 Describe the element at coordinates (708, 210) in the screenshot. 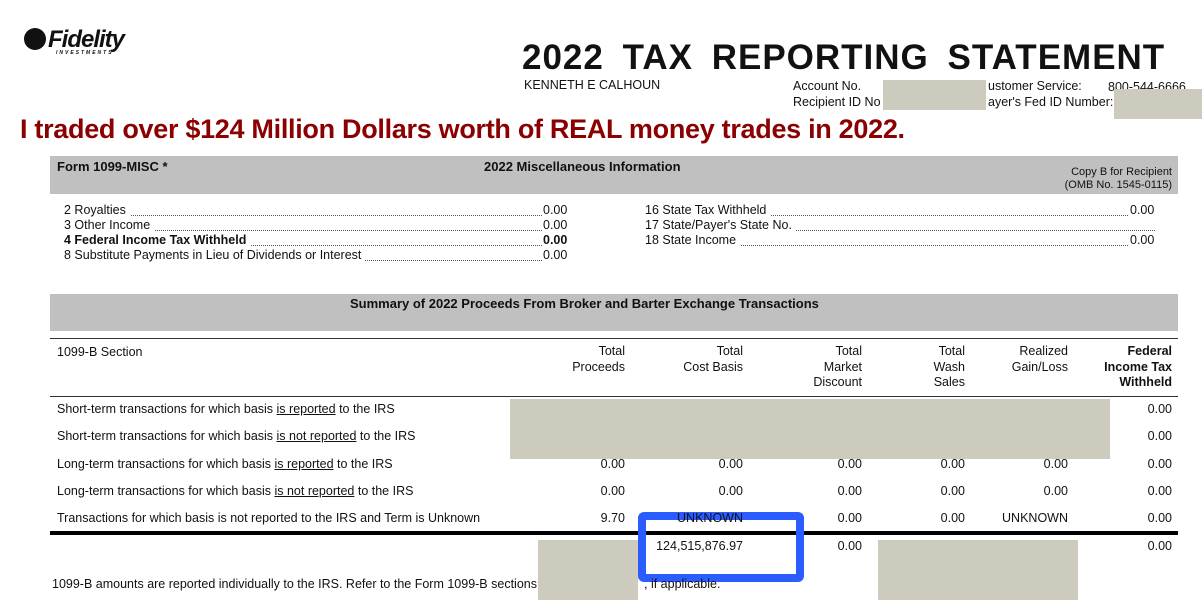

I see `misc-item-label: 16 State Tax Withheld` at that location.